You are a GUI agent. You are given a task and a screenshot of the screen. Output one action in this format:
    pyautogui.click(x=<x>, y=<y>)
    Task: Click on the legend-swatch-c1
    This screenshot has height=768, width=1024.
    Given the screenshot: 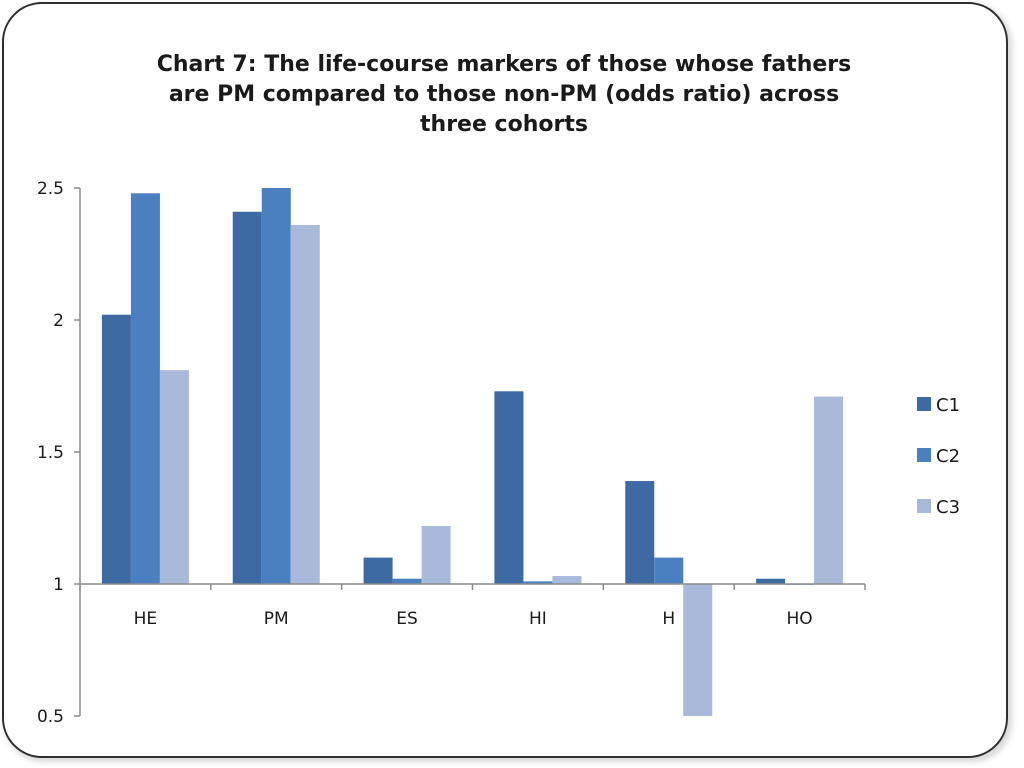 What is the action you would take?
    pyautogui.click(x=924, y=404)
    